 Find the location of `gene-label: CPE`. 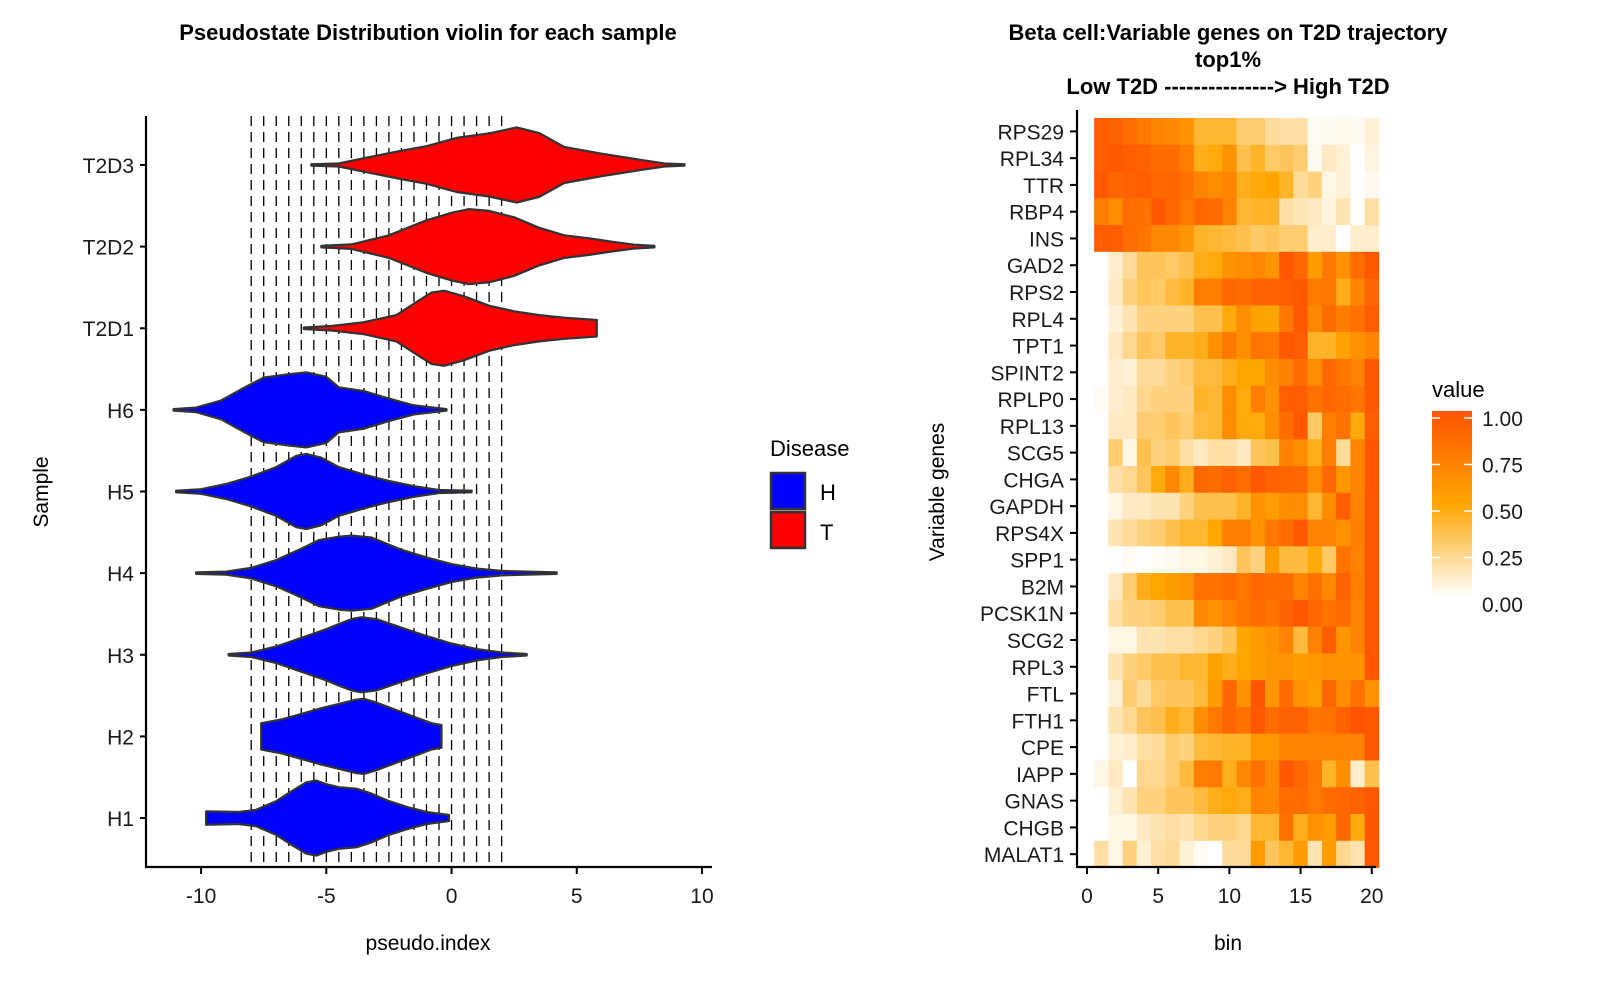

gene-label: CPE is located at coordinates (1042, 748).